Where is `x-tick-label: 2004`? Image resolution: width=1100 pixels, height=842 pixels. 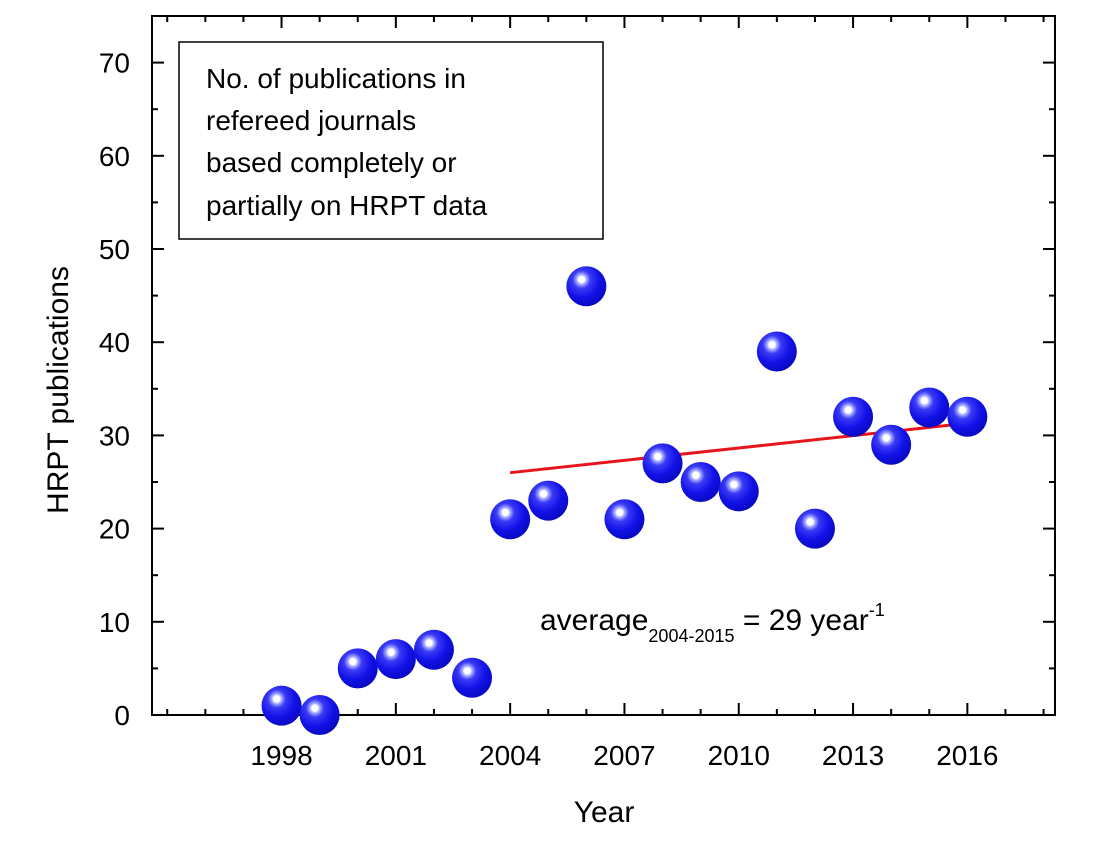
x-tick-label: 2004 is located at coordinates (510, 755).